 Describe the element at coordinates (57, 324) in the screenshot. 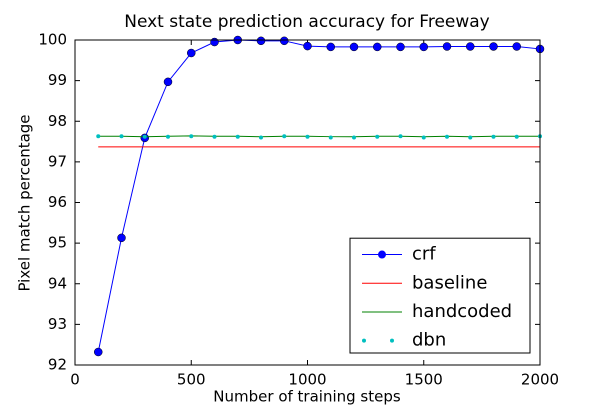

I see `y-tick-label: 93` at that location.